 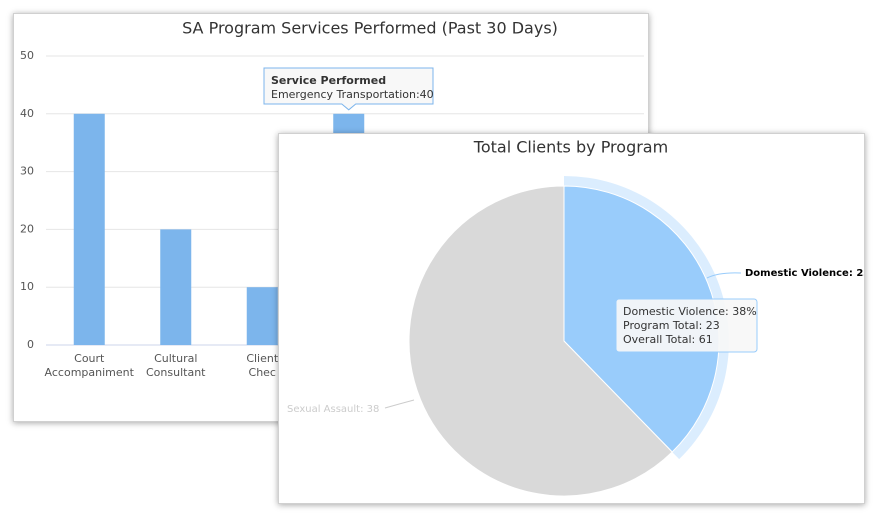 I want to click on x-tick-label-line: Court, so click(x=89, y=358).